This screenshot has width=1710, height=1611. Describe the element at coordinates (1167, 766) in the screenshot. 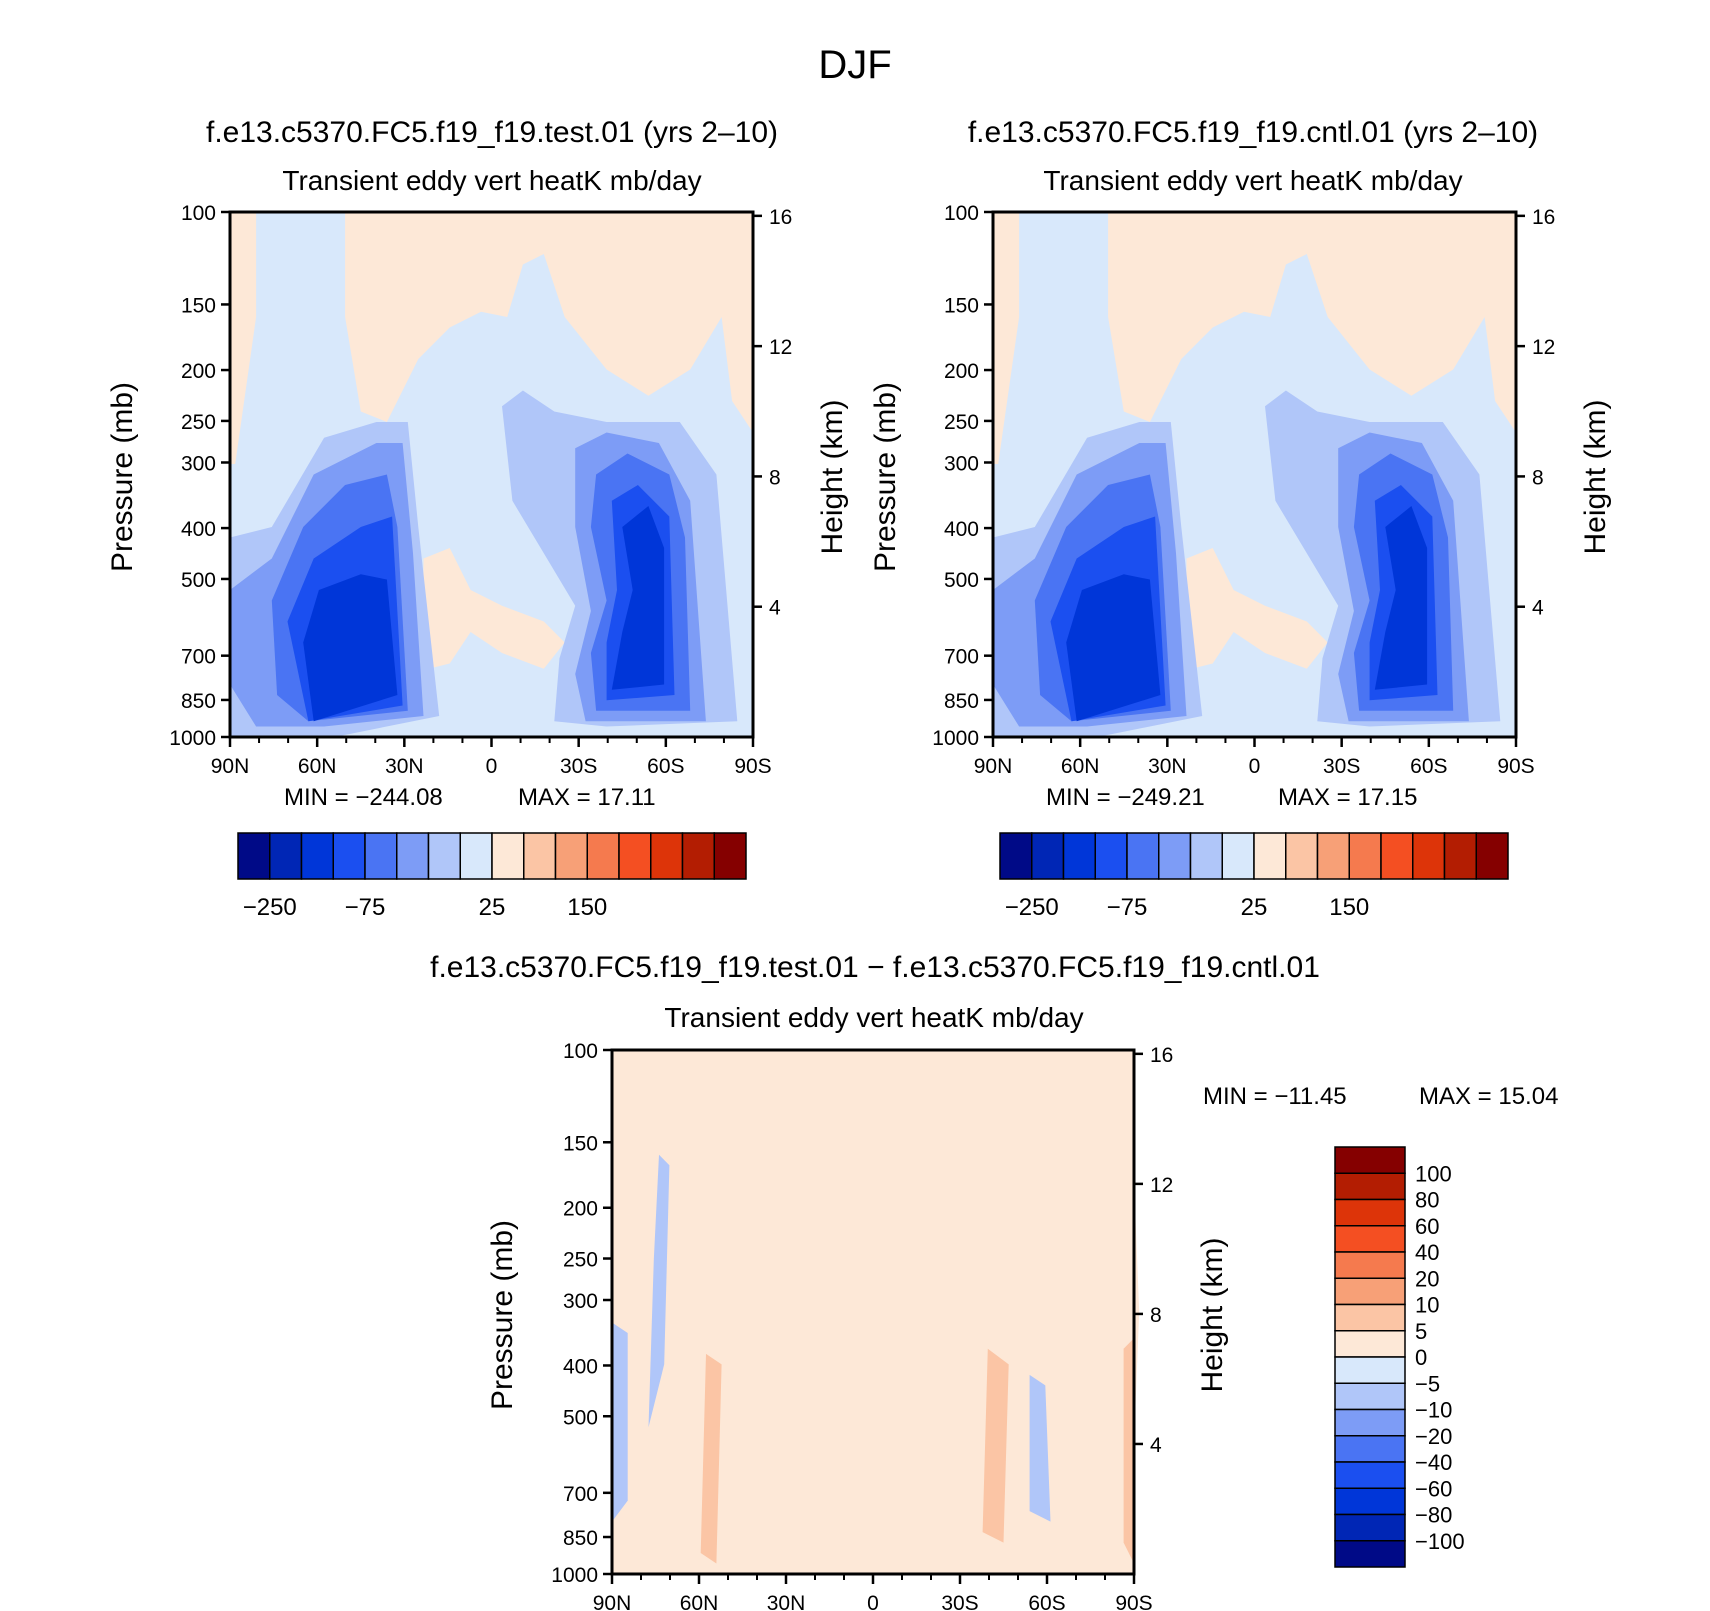

I see `x-tick-label: 30N` at that location.